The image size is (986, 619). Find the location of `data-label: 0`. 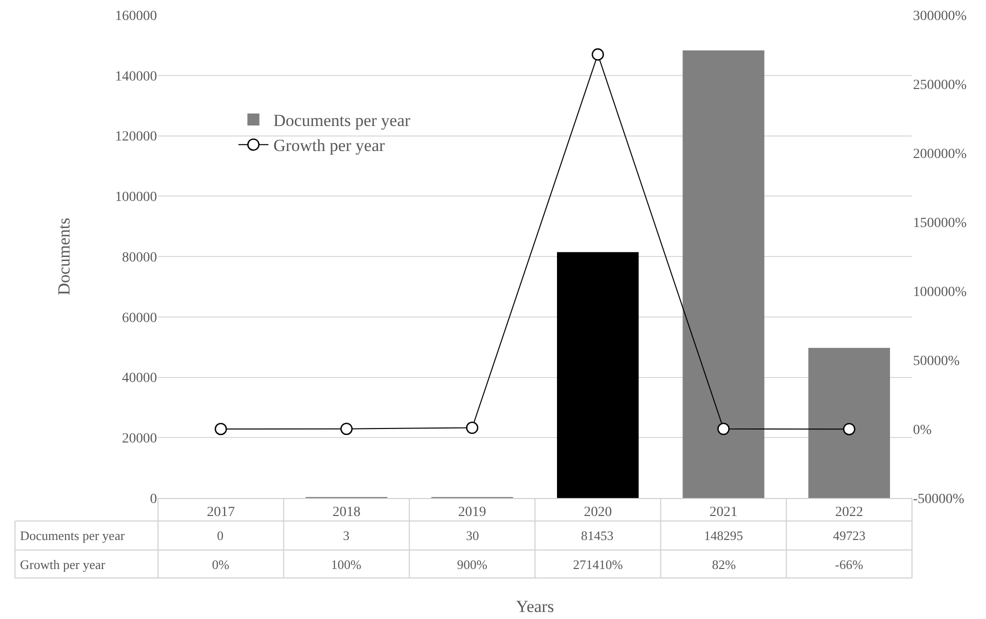

data-label: 0 is located at coordinates (220, 535).